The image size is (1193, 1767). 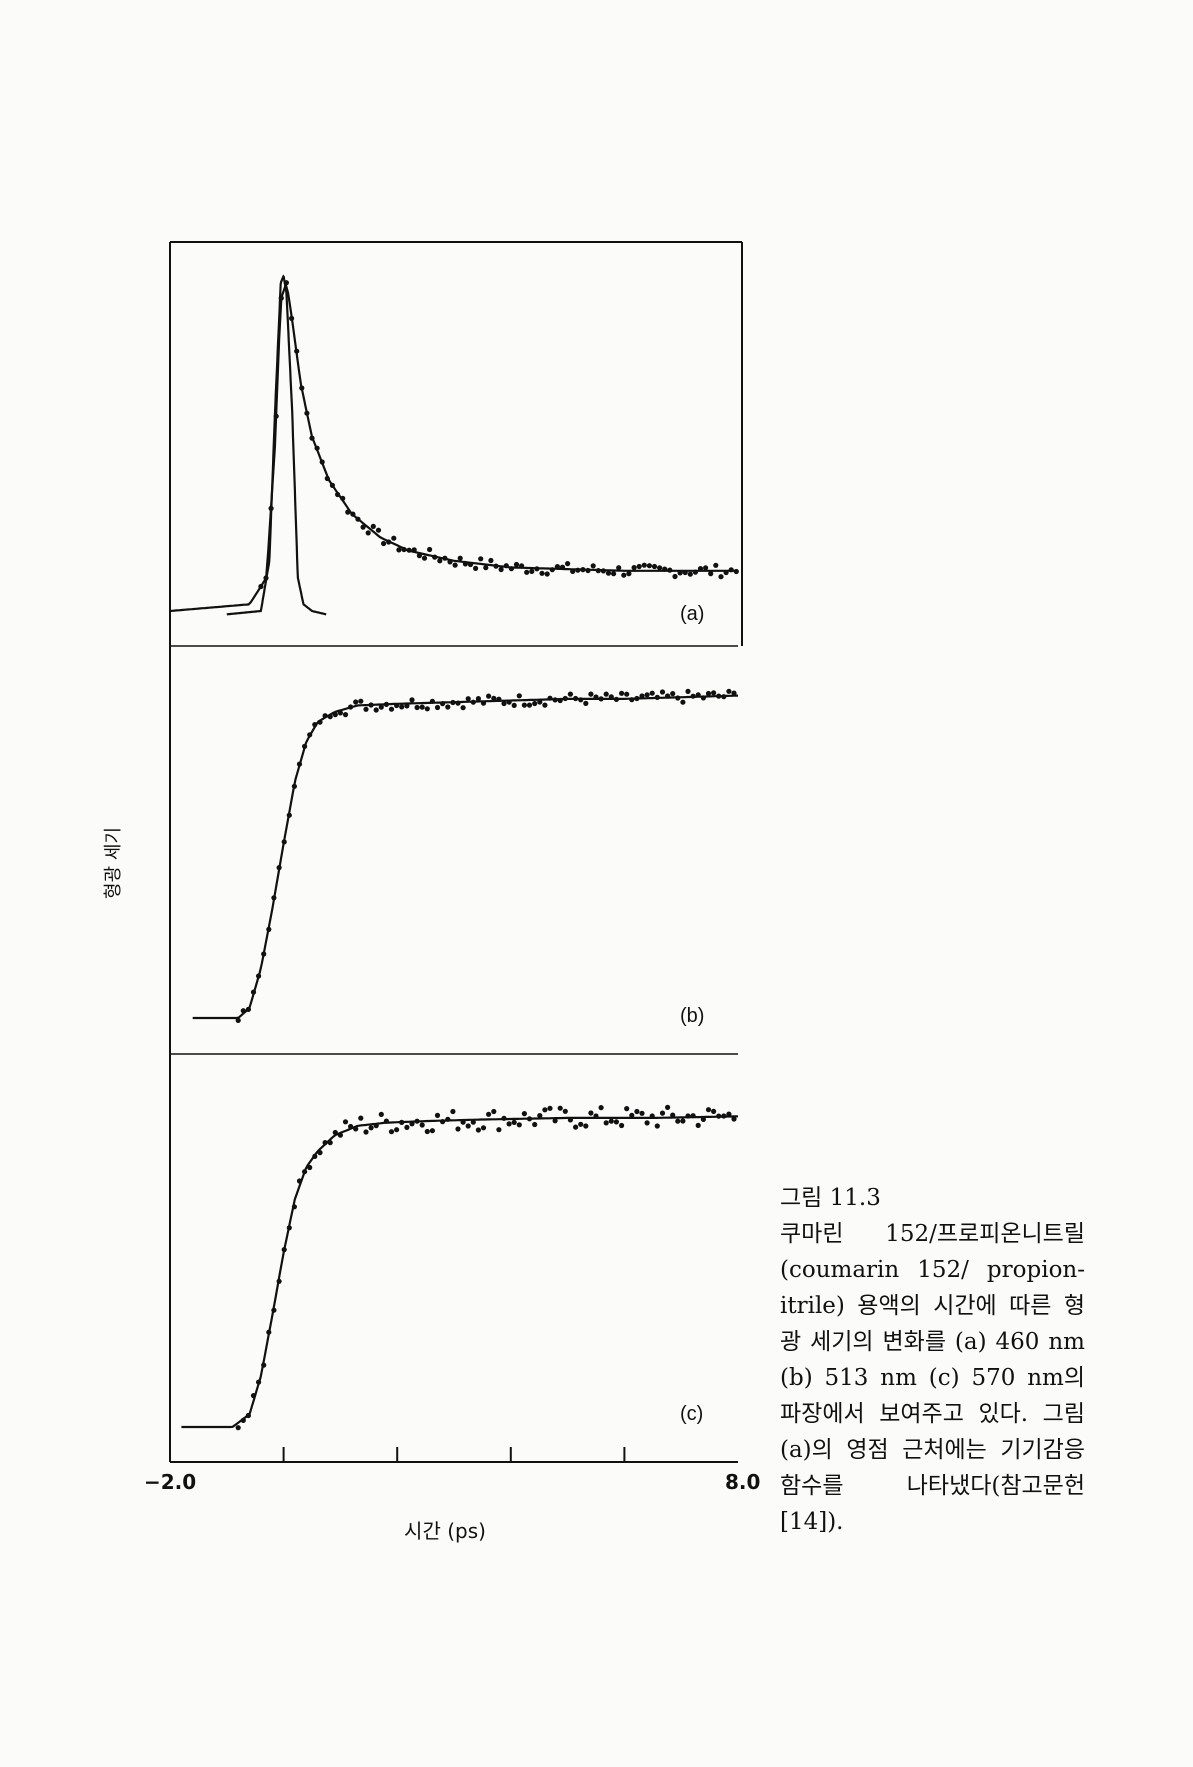 I want to click on chart-panel-b: (b), so click(x=465, y=857).